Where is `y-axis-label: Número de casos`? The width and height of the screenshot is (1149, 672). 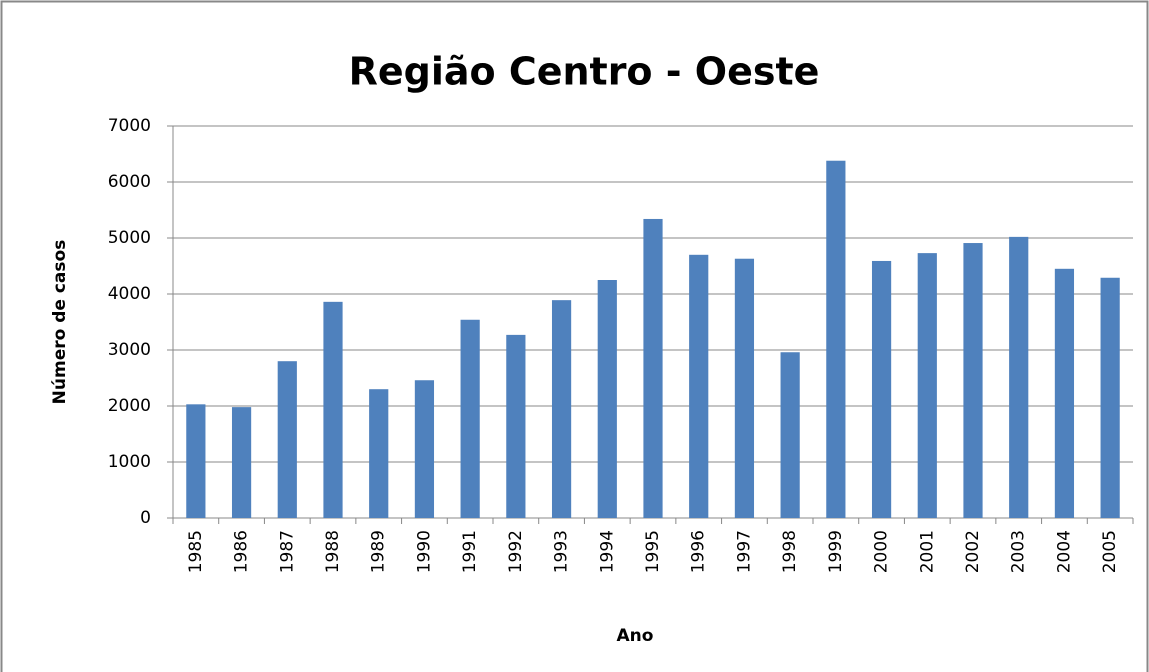
y-axis-label: Número de casos is located at coordinates (60, 322).